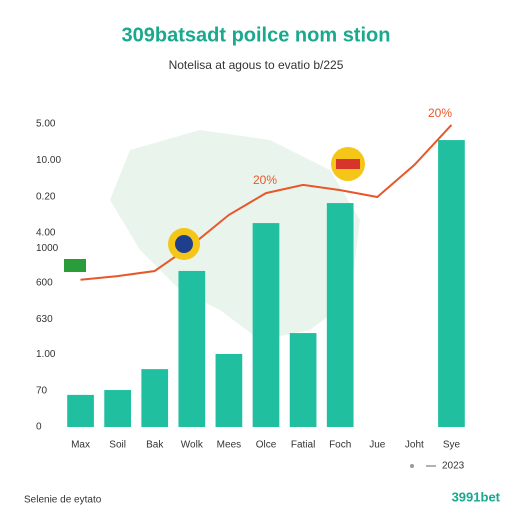 Image resolution: width=512 pixels, height=512 pixels. I want to click on y-tick-label: 0.20, so click(46, 196).